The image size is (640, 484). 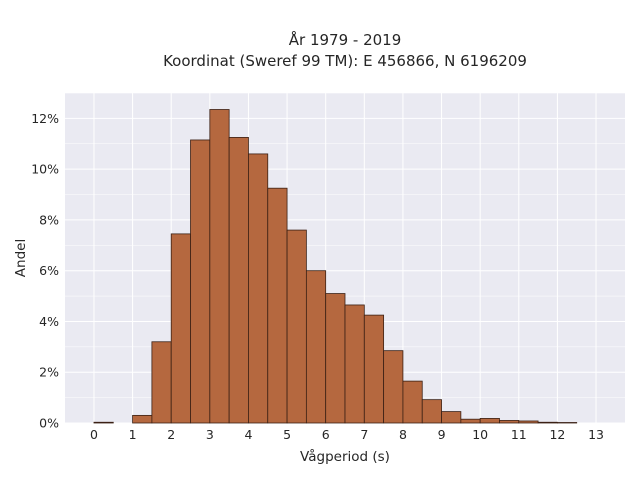 I want to click on y-axis-ticks: 0% 2% 4% 6% 8% 10% 12%, so click(x=45, y=271).